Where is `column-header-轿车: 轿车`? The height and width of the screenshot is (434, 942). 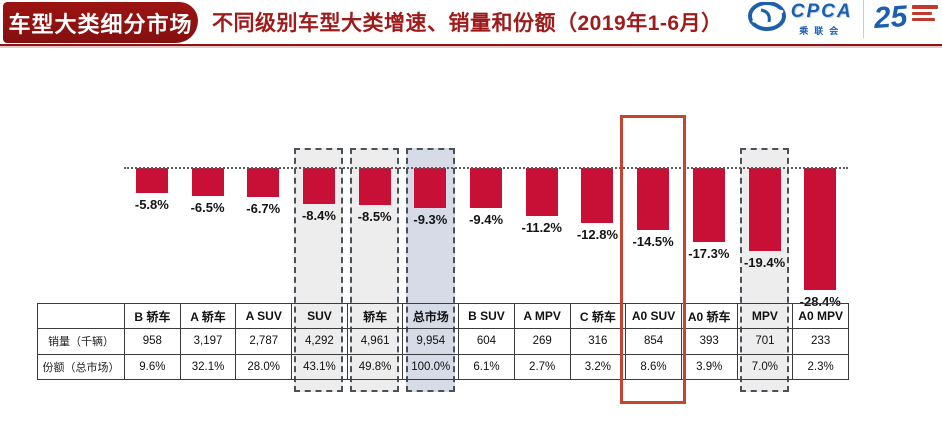
column-header-轿车: 轿车 is located at coordinates (375, 316).